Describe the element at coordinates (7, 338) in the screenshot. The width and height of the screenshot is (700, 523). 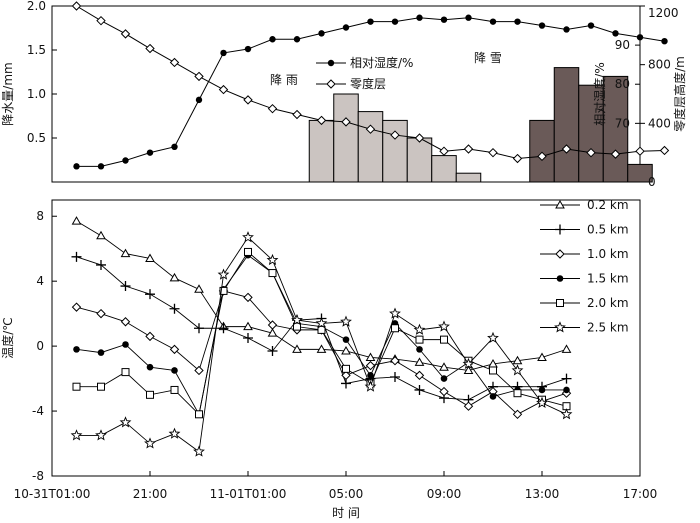
I see `temperature-axis-label: 温度/℃` at that location.